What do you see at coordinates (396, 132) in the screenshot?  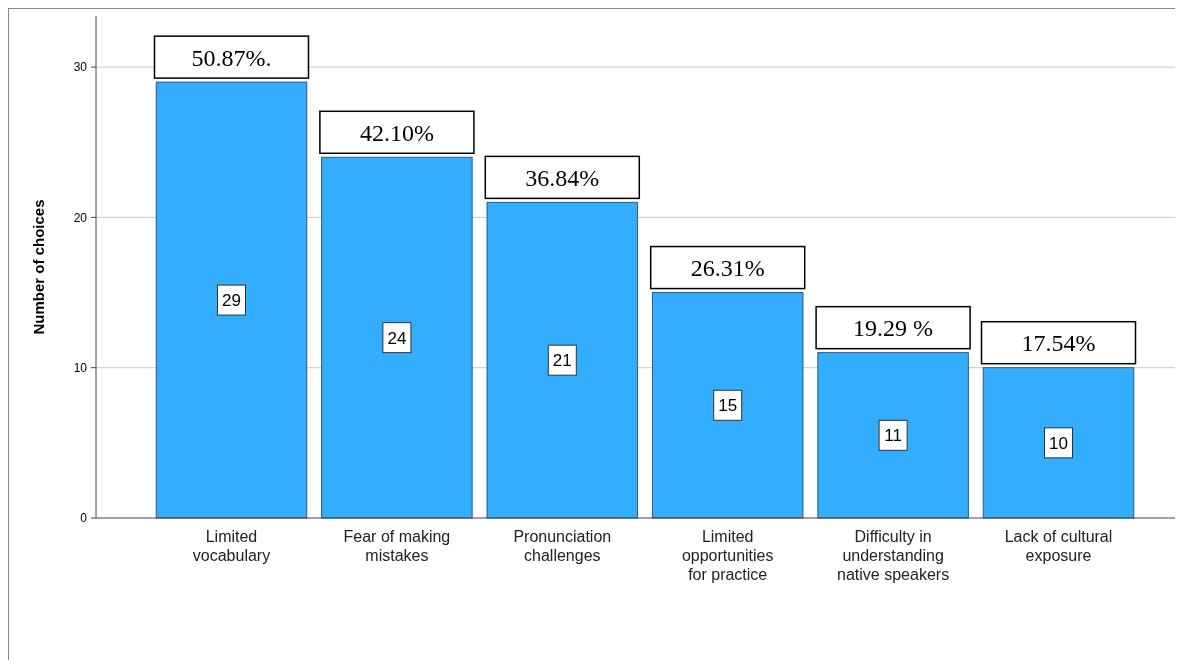 I see `annotation: 42.10%` at bounding box center [396, 132].